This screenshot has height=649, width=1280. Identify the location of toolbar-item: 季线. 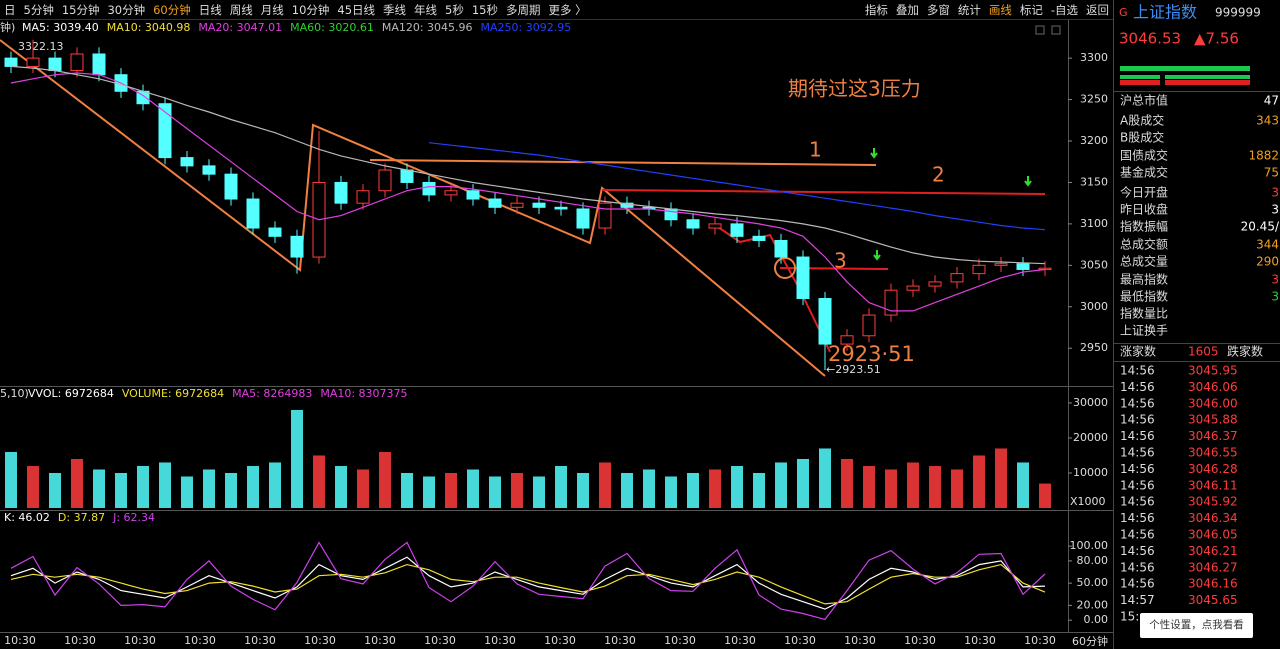
(395, 9).